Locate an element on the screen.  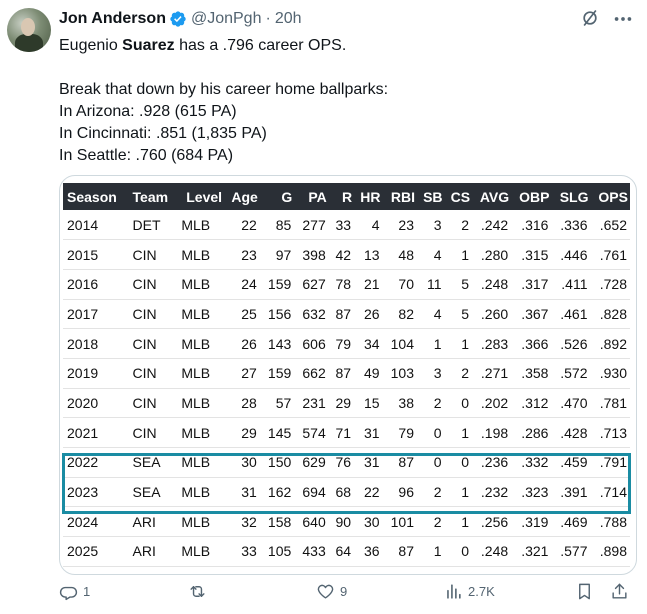
table-cell: 49 is located at coordinates (368, 373).